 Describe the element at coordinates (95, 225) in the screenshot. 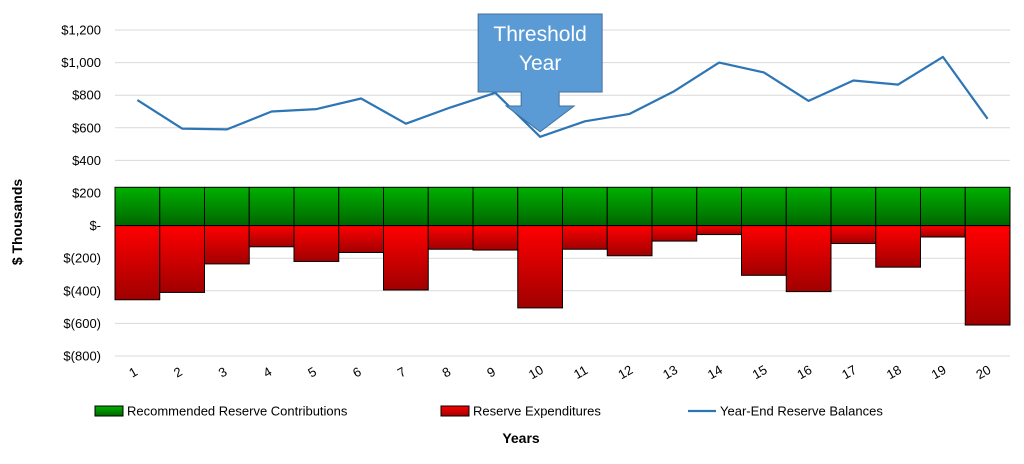

I see `y-tick-label: $-` at that location.